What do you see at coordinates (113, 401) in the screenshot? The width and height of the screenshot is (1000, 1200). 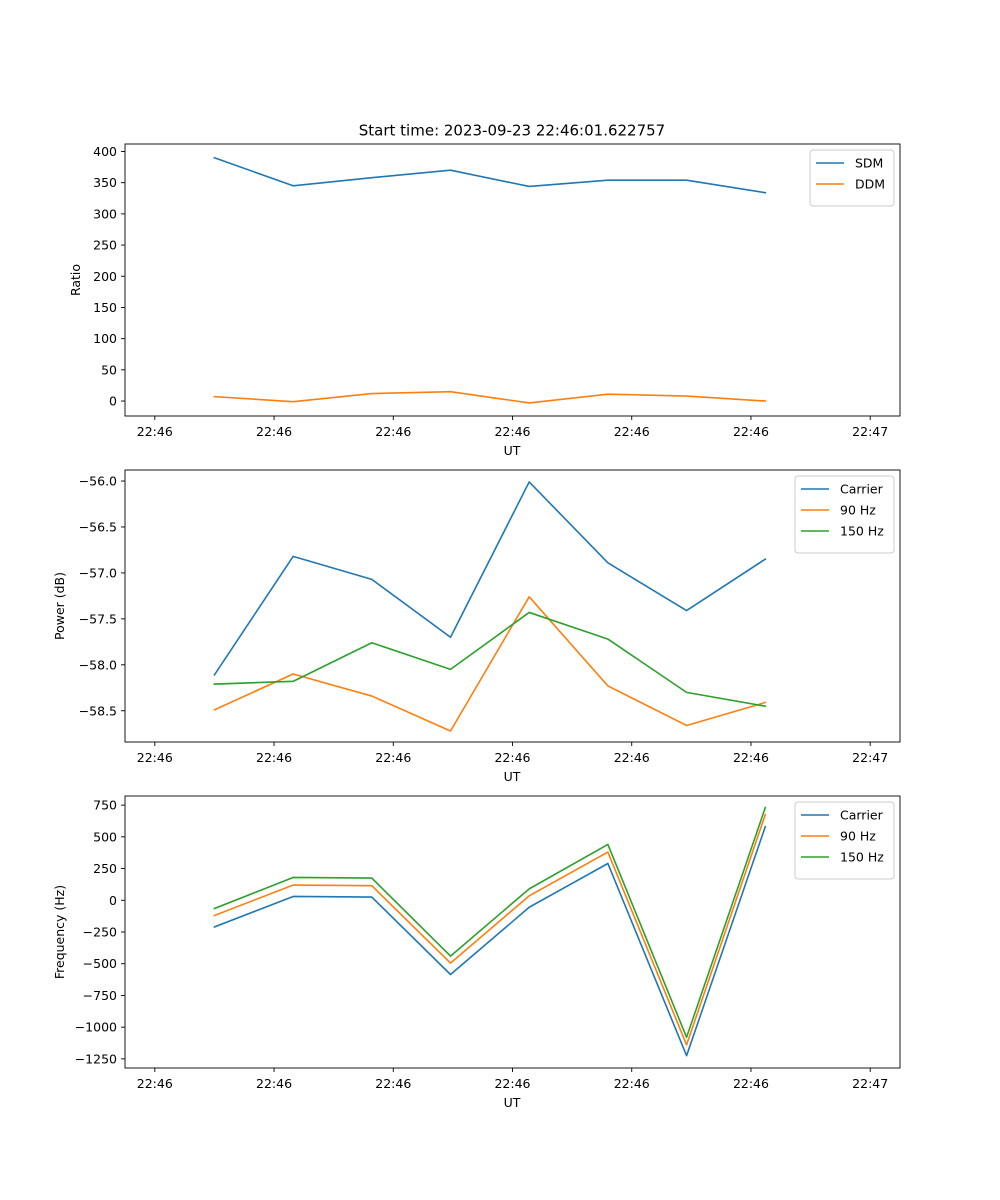 I see `ratio-y-tick-label: 0` at bounding box center [113, 401].